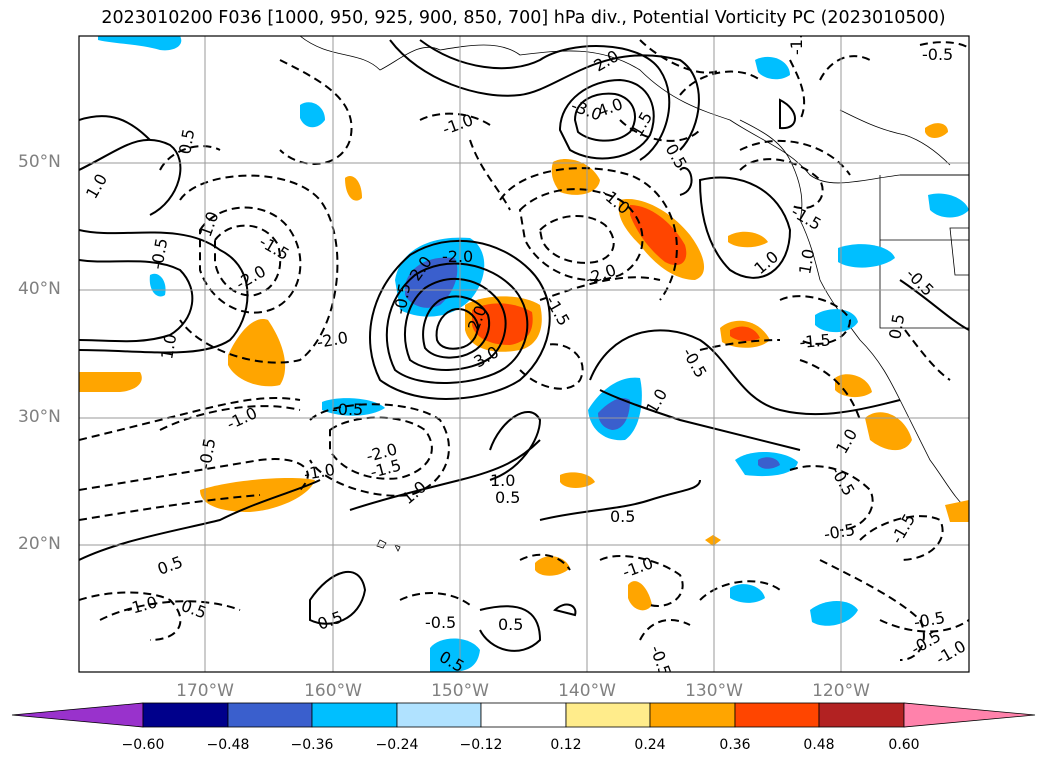 This screenshot has width=1047, height=765. Describe the element at coordinates (969, 715) in the screenshot. I see `colorbar-extend-high` at that location.